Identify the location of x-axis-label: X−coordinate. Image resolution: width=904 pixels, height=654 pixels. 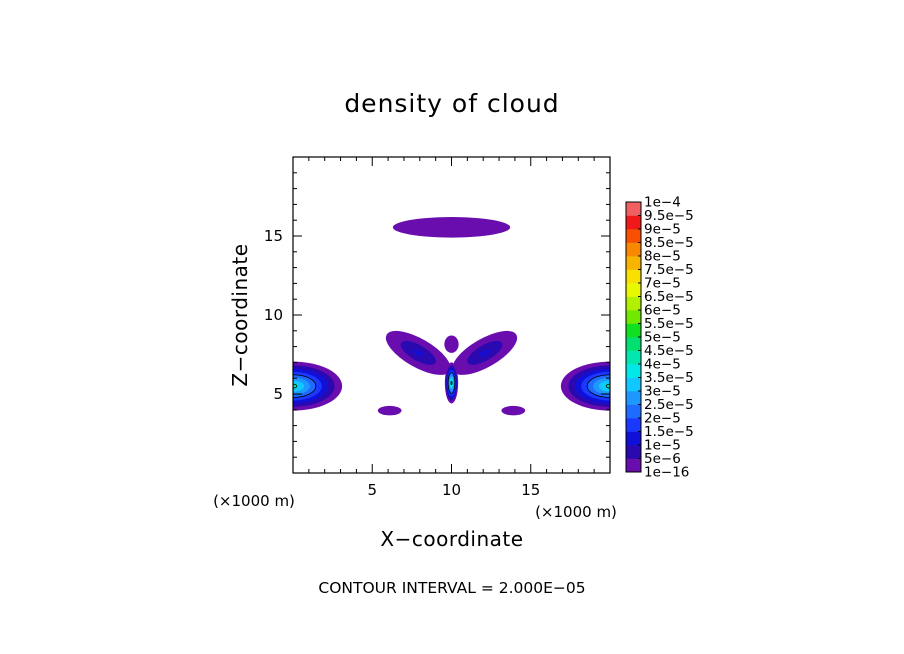
(451, 539).